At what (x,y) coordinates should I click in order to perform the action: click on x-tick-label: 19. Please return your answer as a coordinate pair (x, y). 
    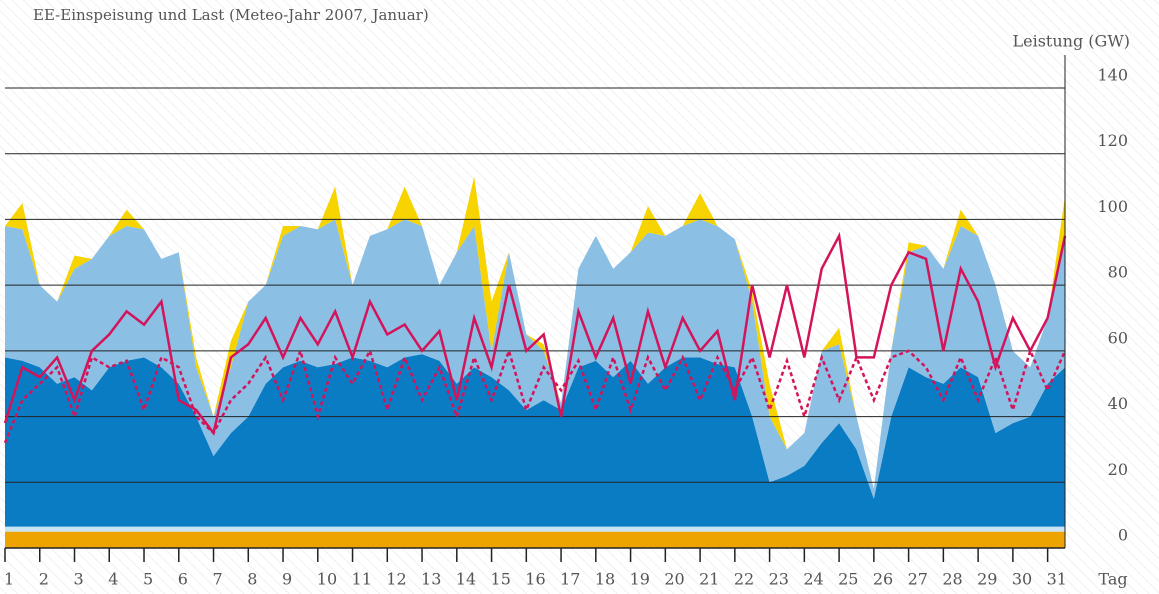
    Looking at the image, I should click on (640, 579).